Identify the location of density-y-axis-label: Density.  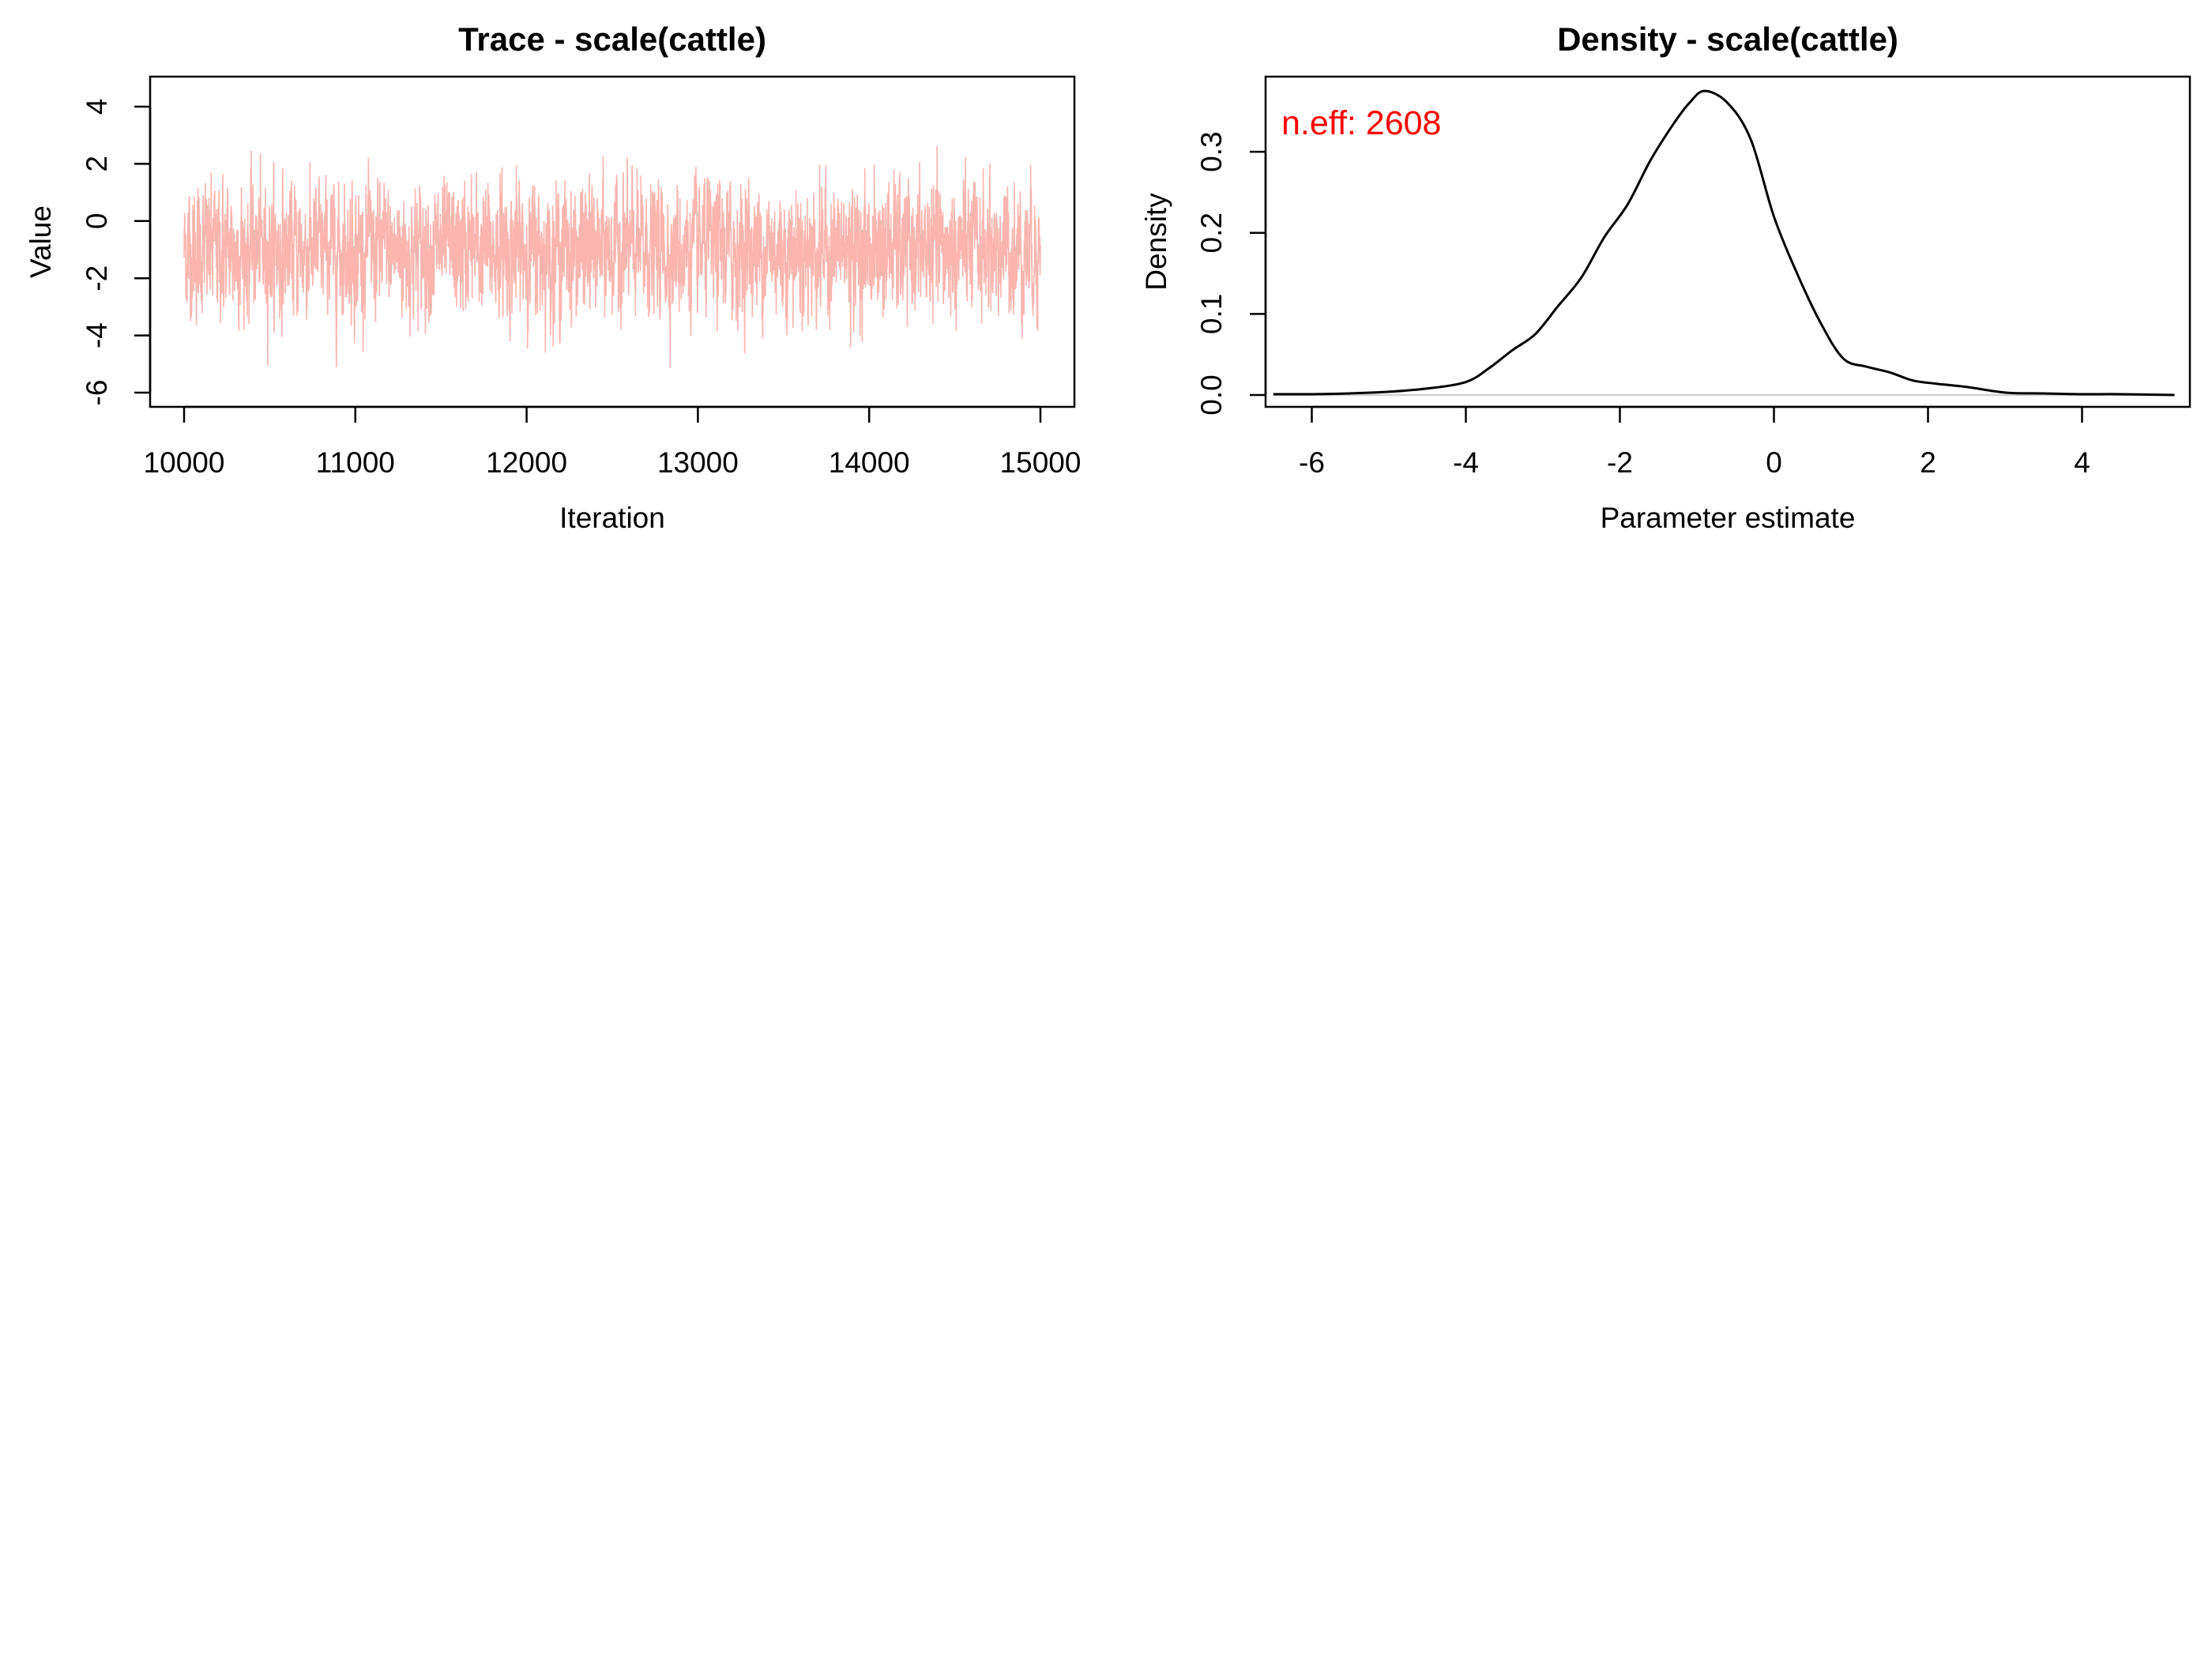
(1156, 242).